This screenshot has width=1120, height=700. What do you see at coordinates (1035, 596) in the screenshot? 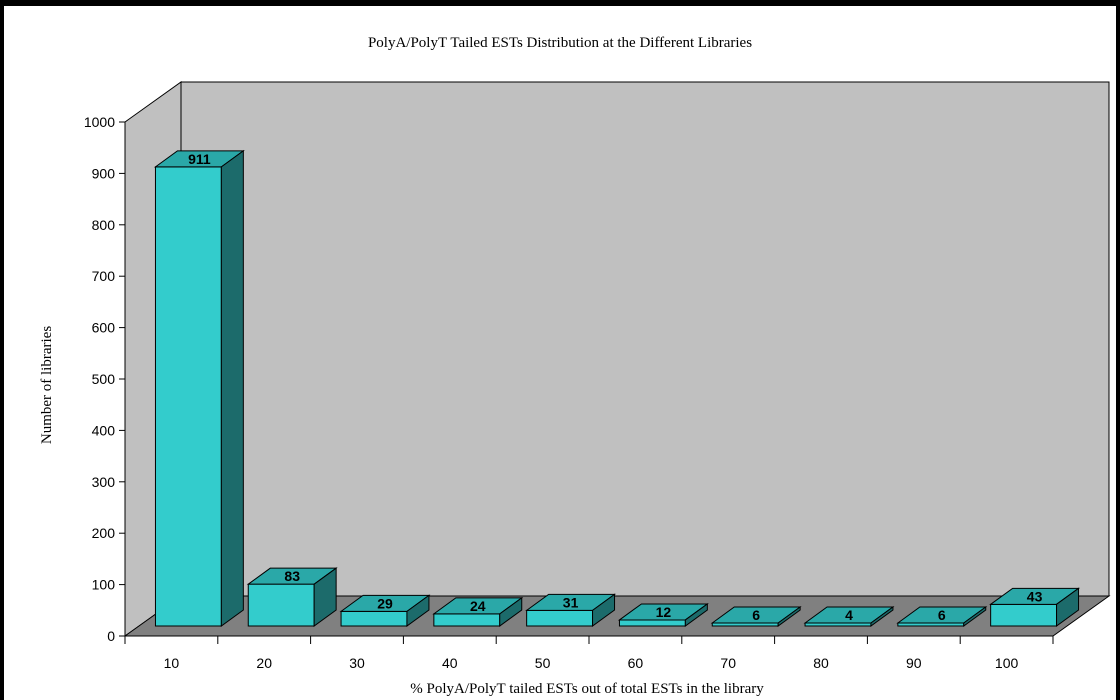
I see `data-label: 43` at bounding box center [1035, 596].